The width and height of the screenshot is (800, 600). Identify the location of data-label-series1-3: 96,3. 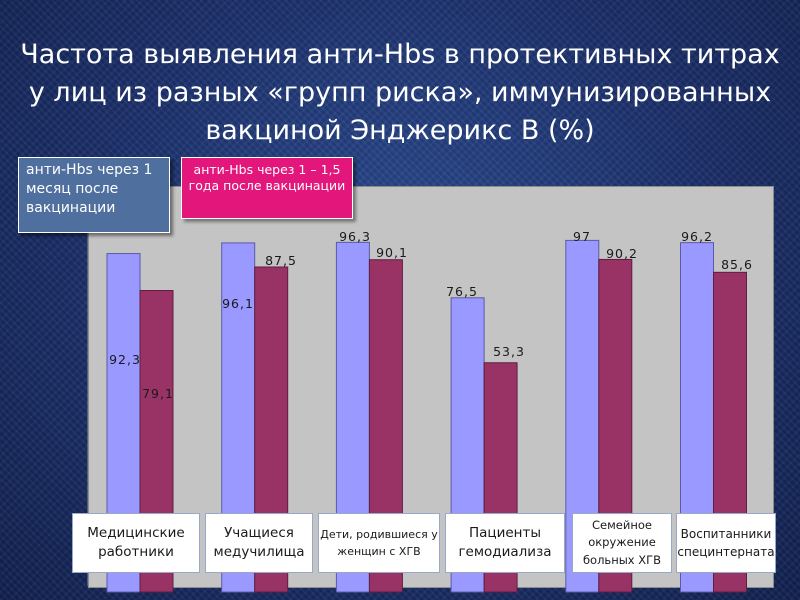
(355, 236).